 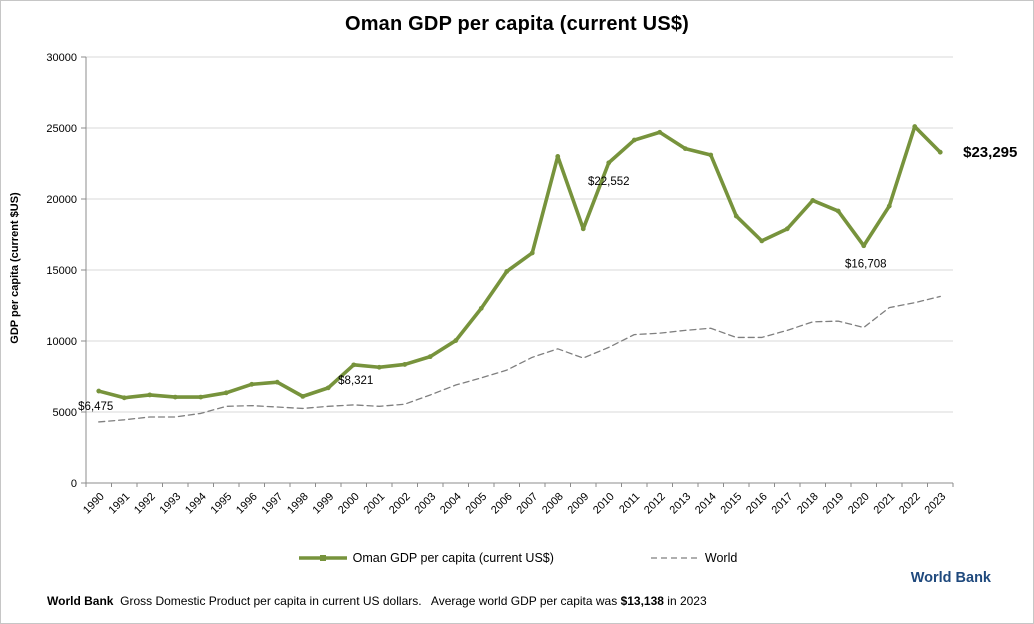 What do you see at coordinates (936, 504) in the screenshot?
I see `x-tick-label: 2023` at bounding box center [936, 504].